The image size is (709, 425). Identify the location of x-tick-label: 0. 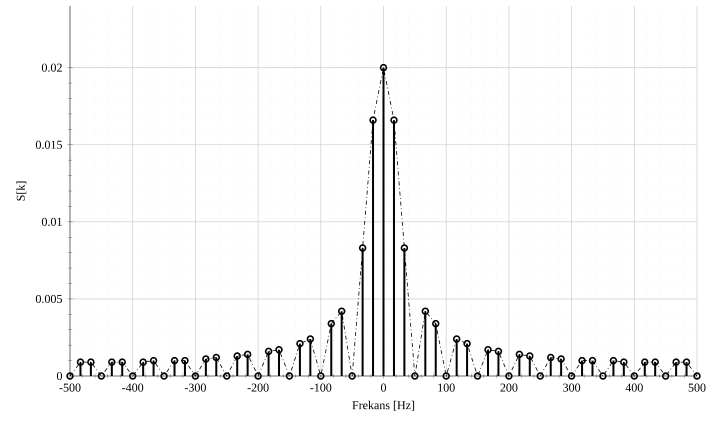
(383, 388).